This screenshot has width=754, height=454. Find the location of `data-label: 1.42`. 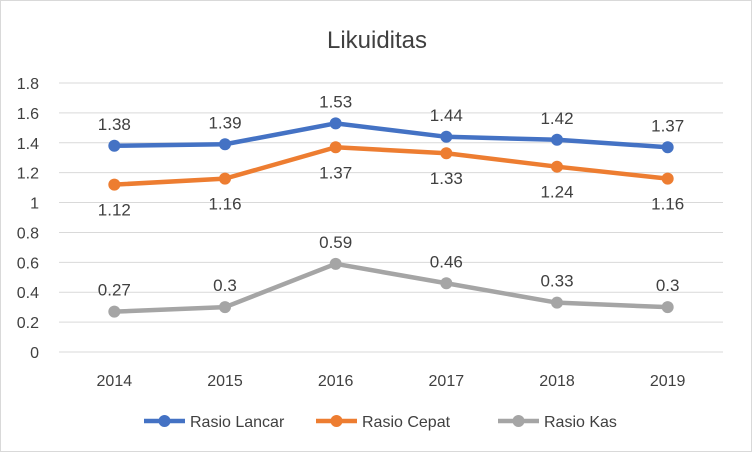

data-label: 1.42 is located at coordinates (556, 118).